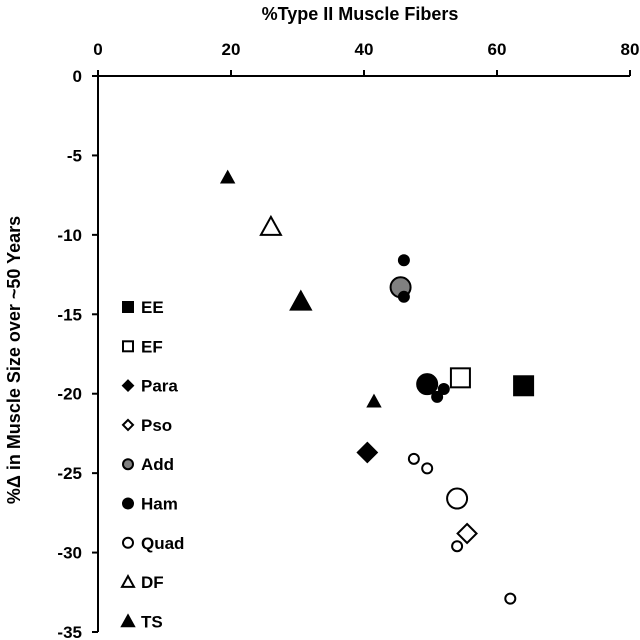  Describe the element at coordinates (497, 49) in the screenshot. I see `x-tick-label: 60` at that location.